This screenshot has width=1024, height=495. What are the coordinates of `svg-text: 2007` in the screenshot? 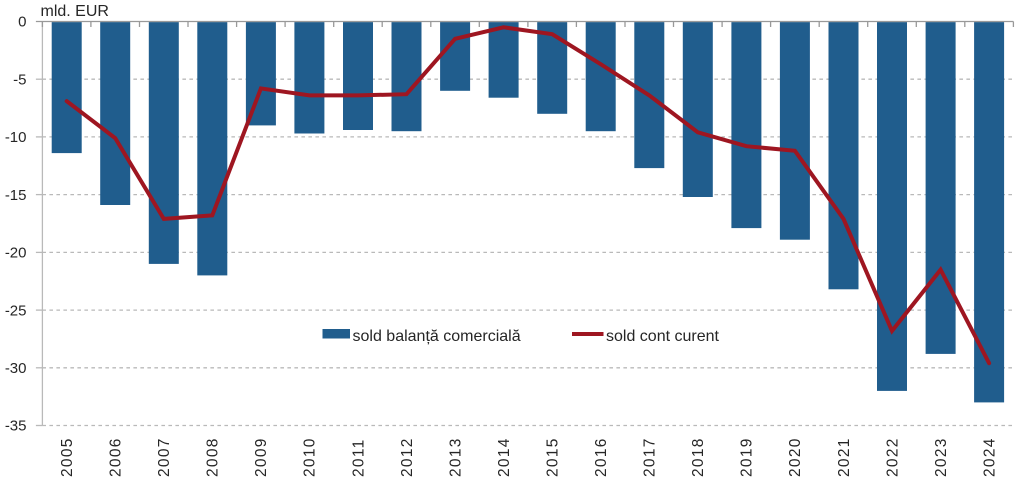 It's located at (164, 457).